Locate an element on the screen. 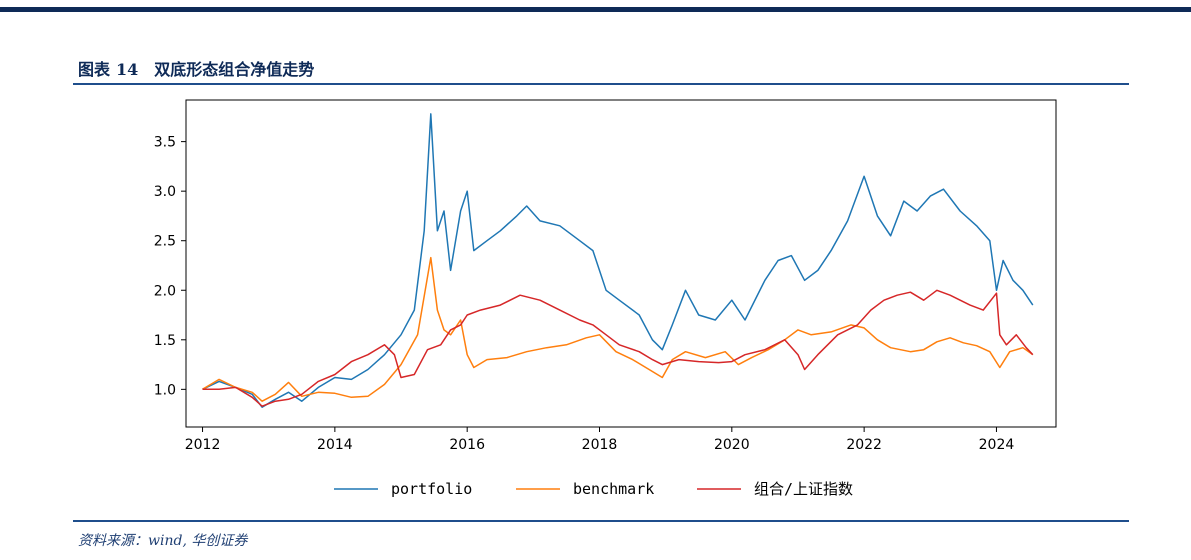  figure-title-prefix: 图表 is located at coordinates (94, 69).